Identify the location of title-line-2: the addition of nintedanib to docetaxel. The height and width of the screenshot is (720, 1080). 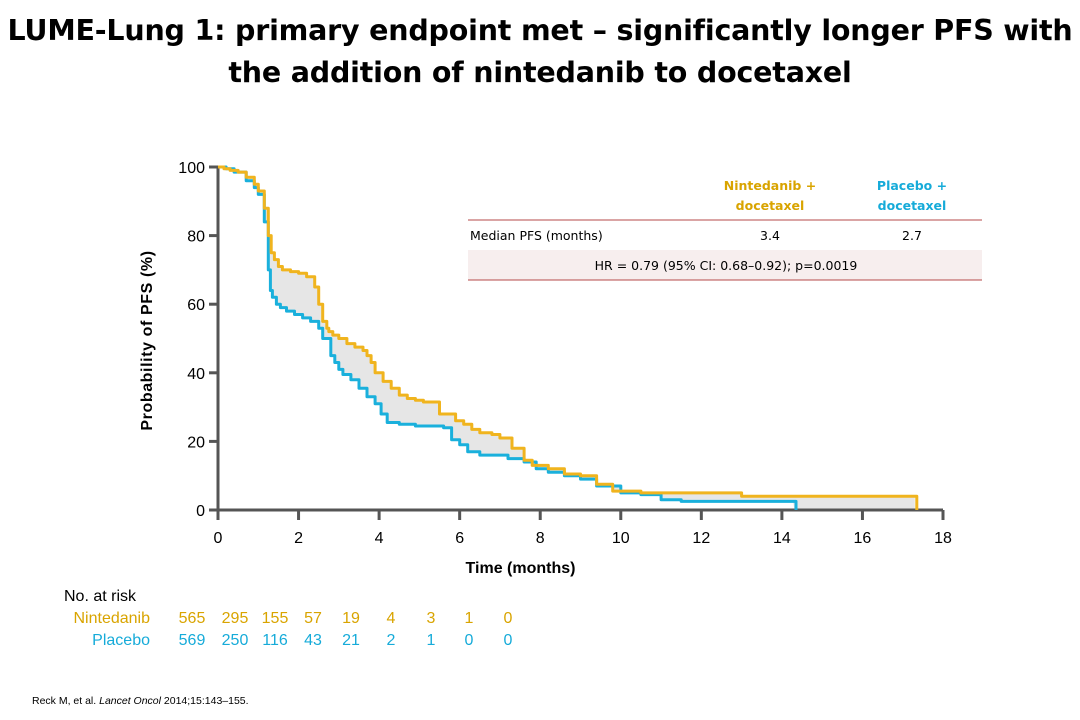
(540, 72).